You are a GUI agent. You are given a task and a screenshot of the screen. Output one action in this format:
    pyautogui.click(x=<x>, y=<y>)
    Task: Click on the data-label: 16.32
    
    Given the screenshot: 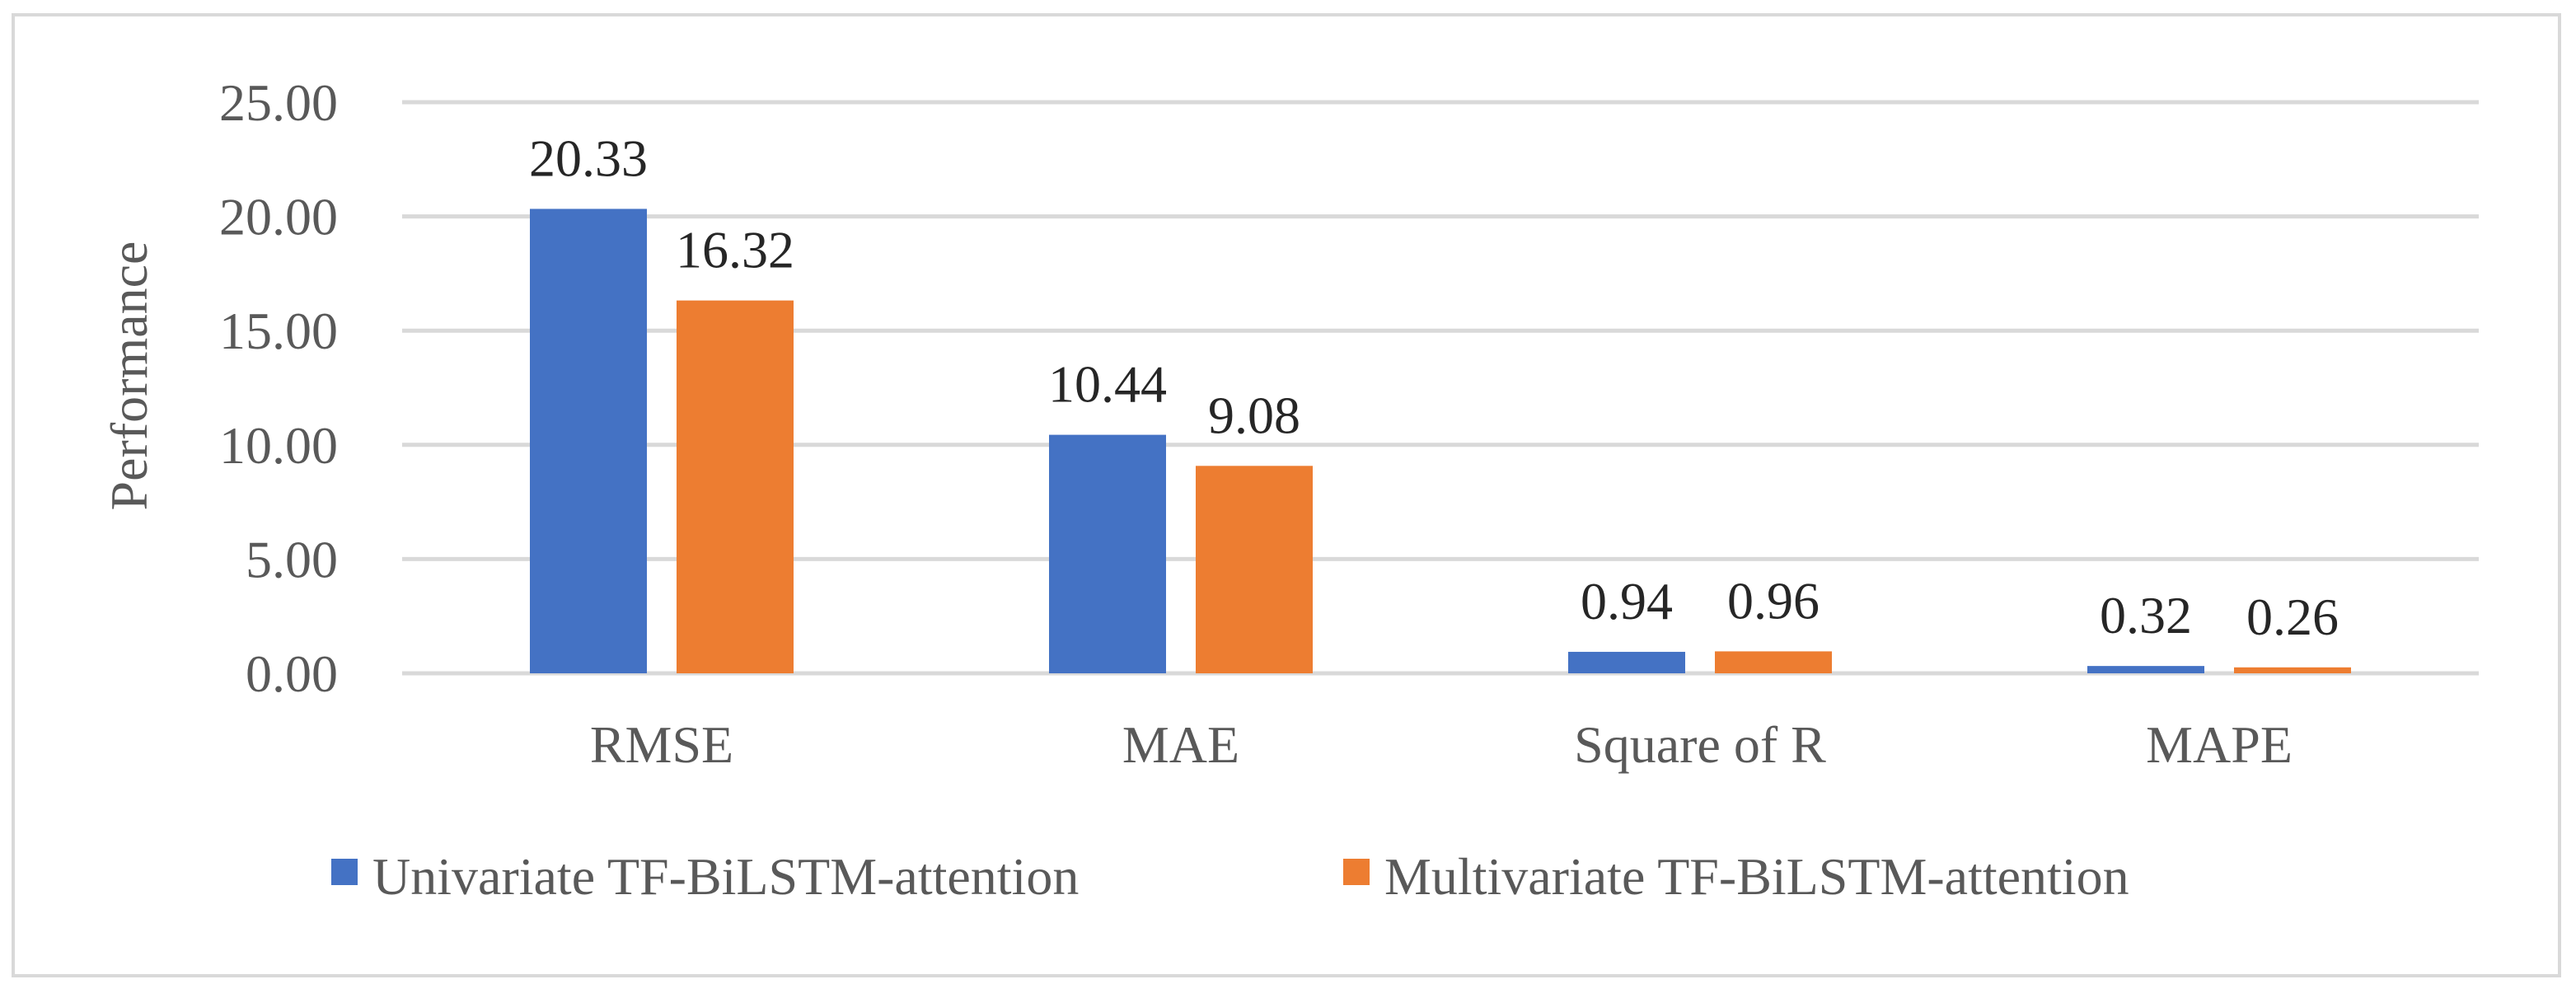 What is the action you would take?
    pyautogui.click(x=735, y=250)
    